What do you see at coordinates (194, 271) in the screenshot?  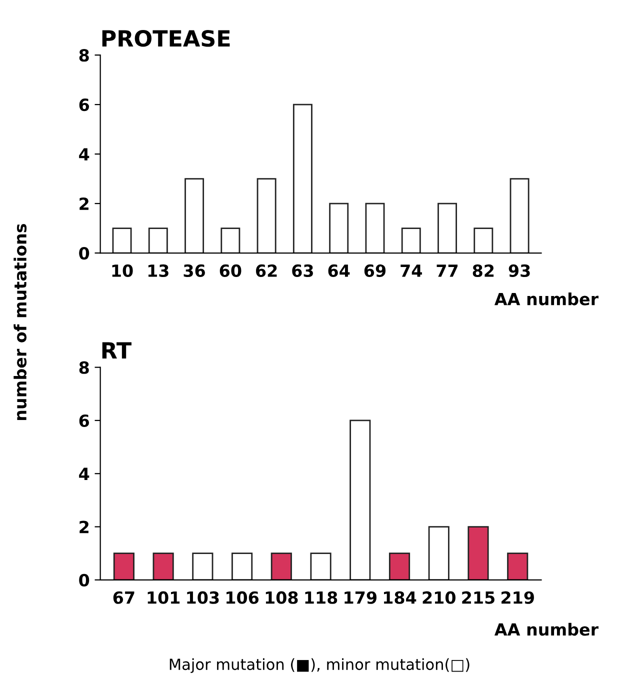 I see `x-tick-label: 36` at bounding box center [194, 271].